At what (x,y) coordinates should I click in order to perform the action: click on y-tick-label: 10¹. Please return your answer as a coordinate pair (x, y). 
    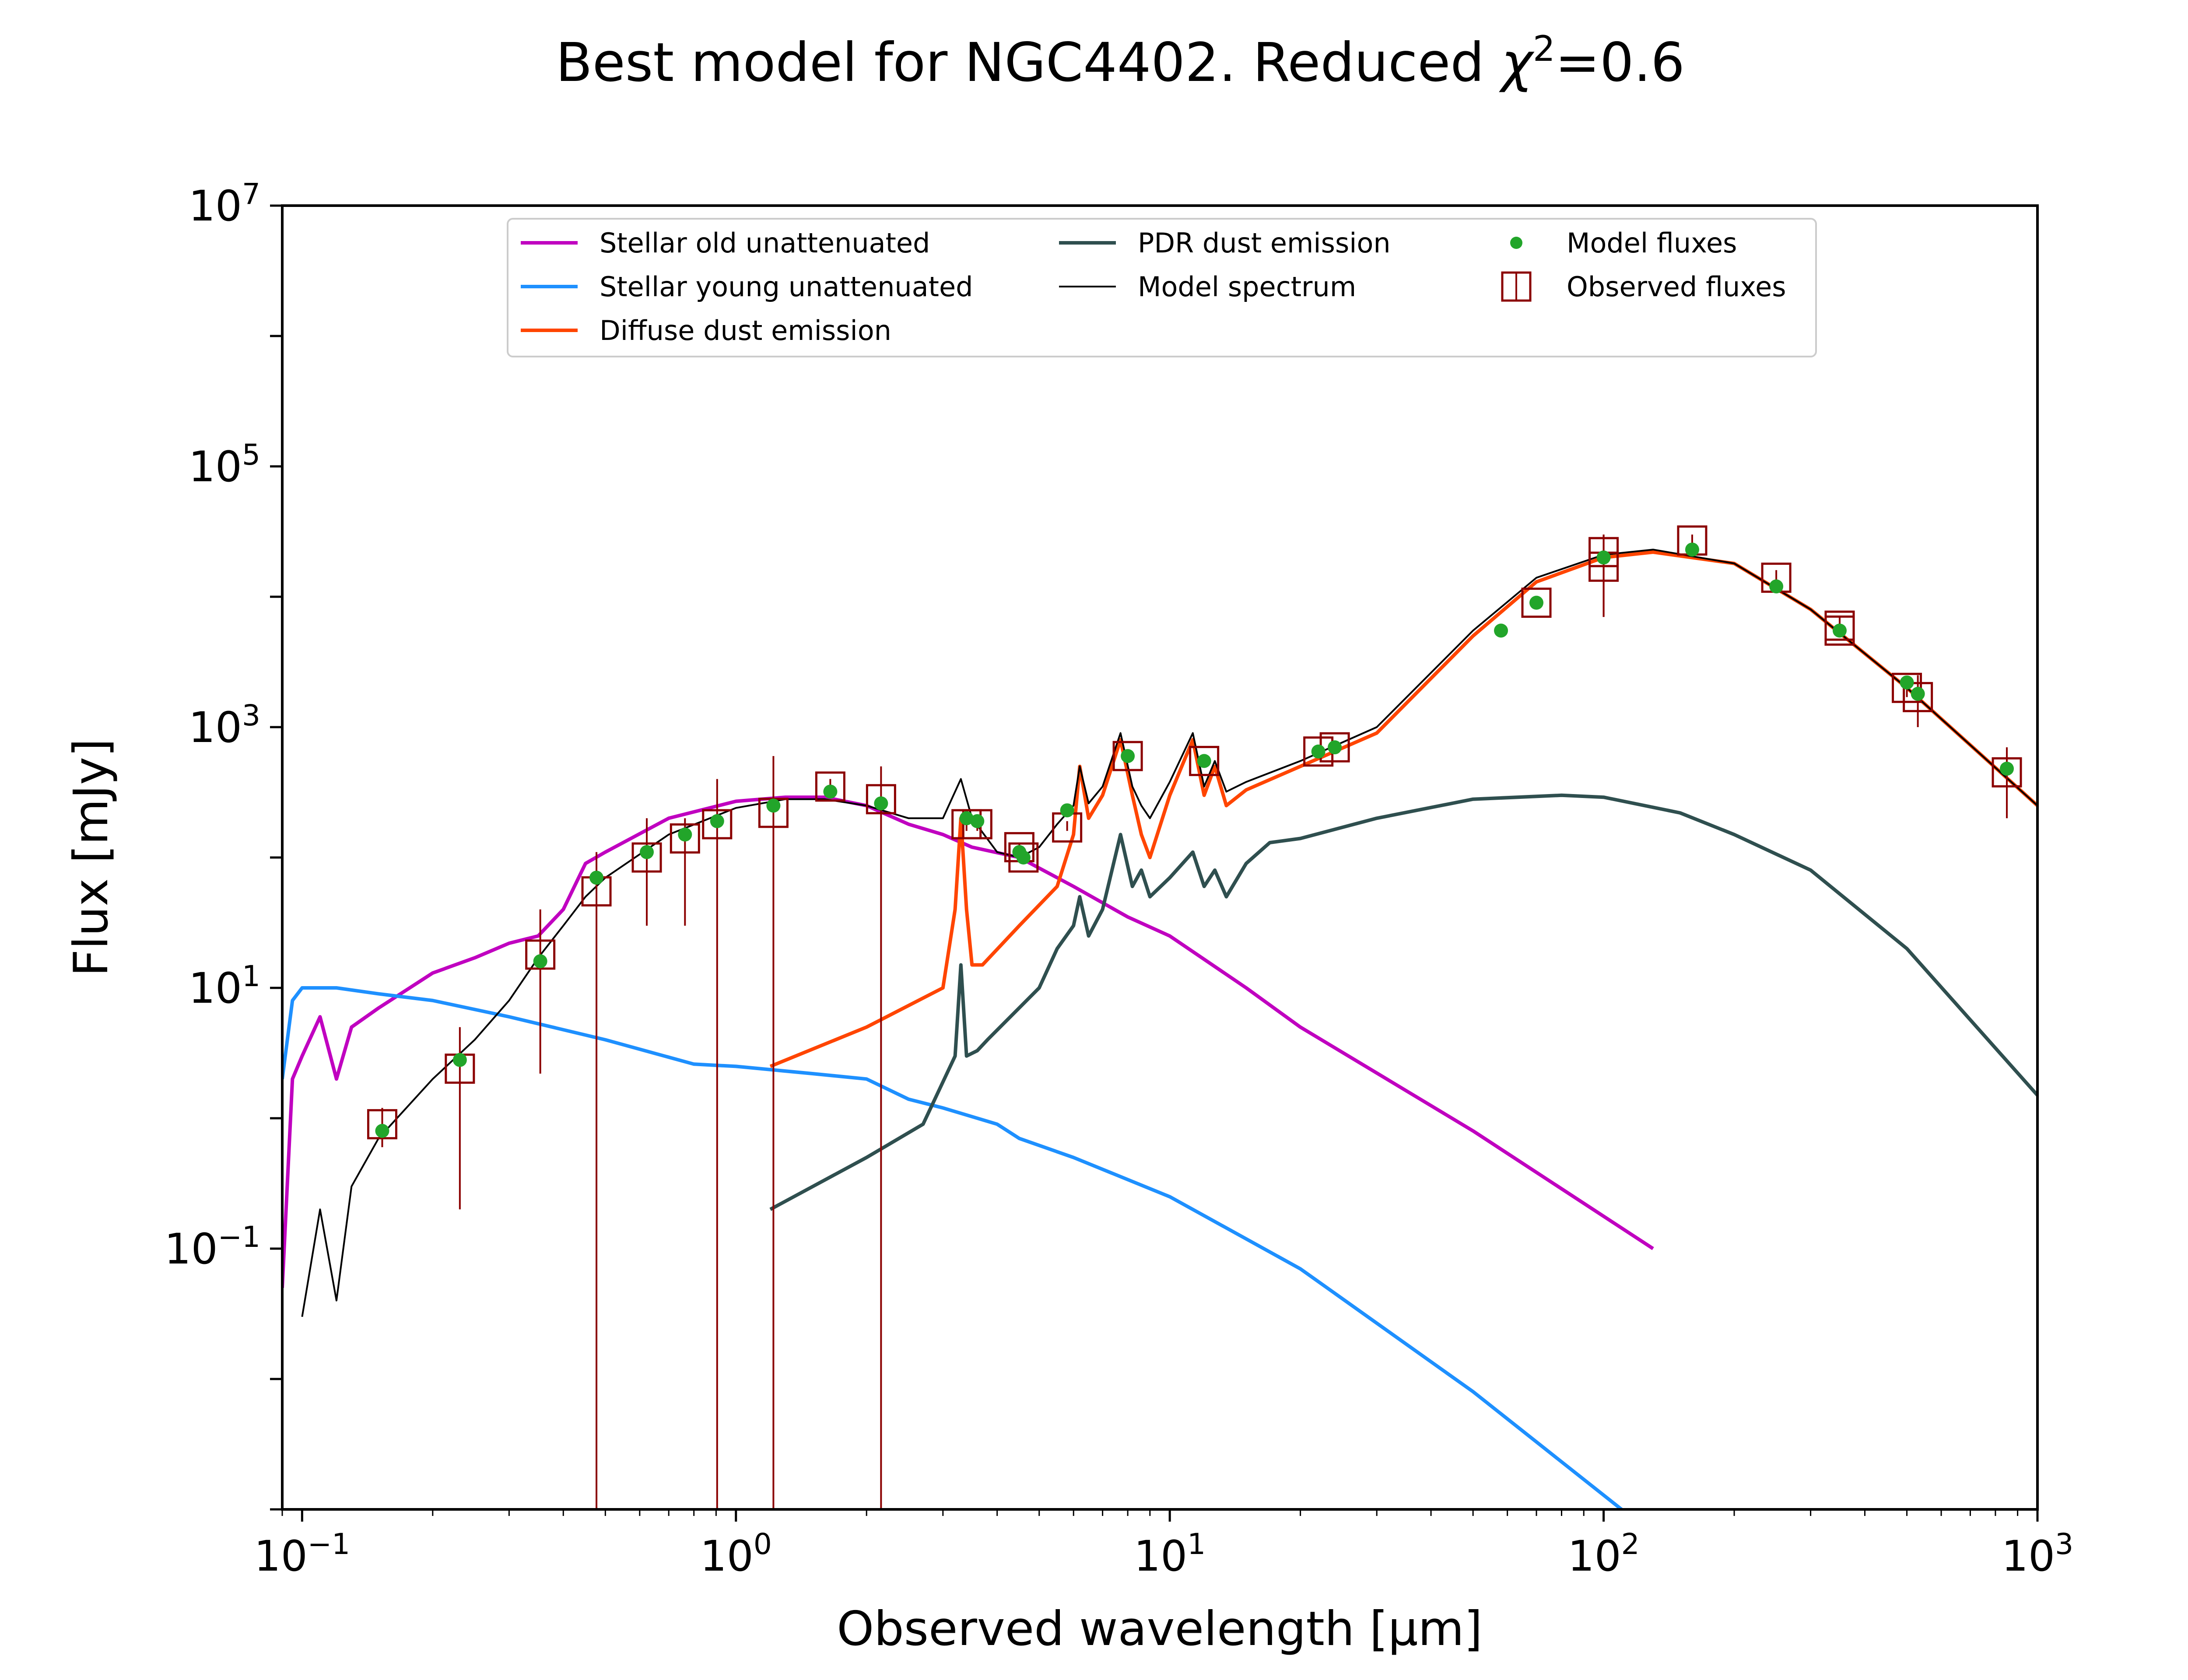
    Looking at the image, I should click on (225, 986).